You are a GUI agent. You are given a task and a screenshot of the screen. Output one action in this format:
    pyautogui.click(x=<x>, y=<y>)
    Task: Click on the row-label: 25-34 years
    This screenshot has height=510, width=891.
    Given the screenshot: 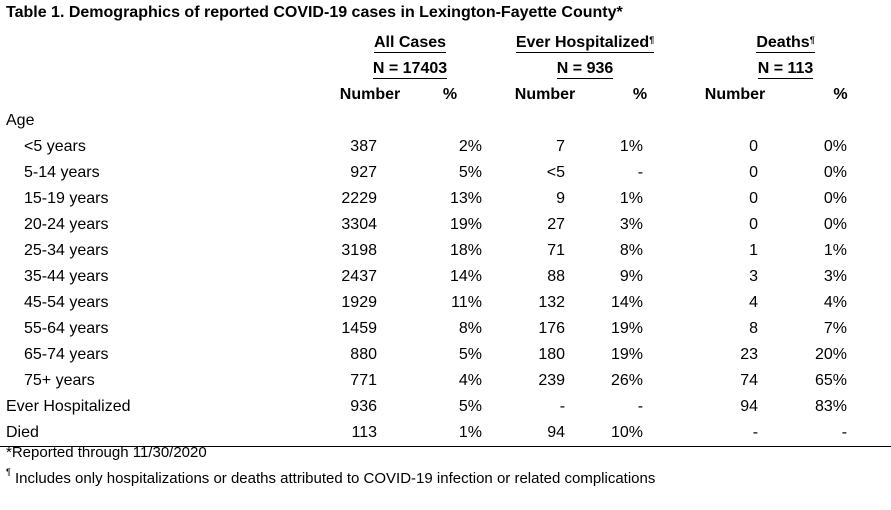 What is the action you would take?
    pyautogui.click(x=66, y=250)
    